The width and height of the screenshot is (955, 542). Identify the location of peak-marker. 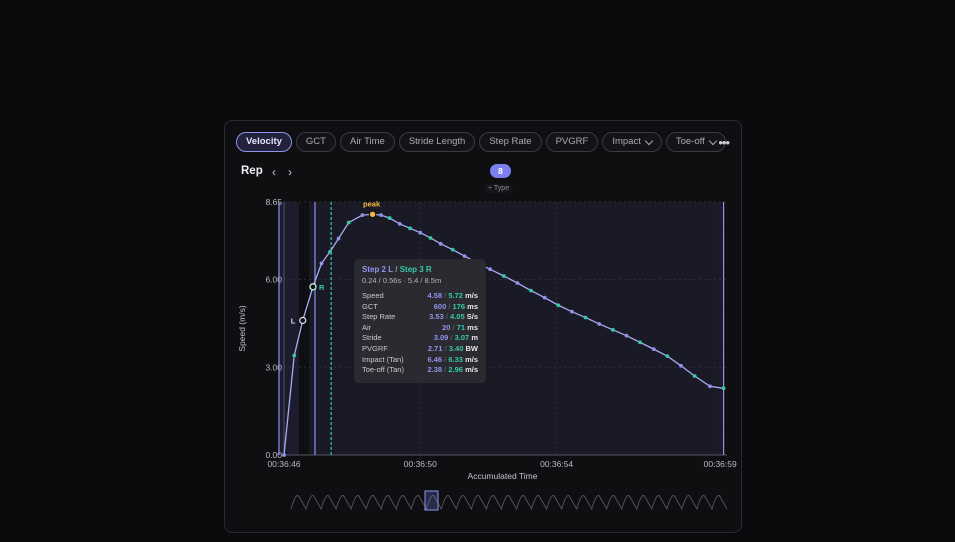
(372, 214).